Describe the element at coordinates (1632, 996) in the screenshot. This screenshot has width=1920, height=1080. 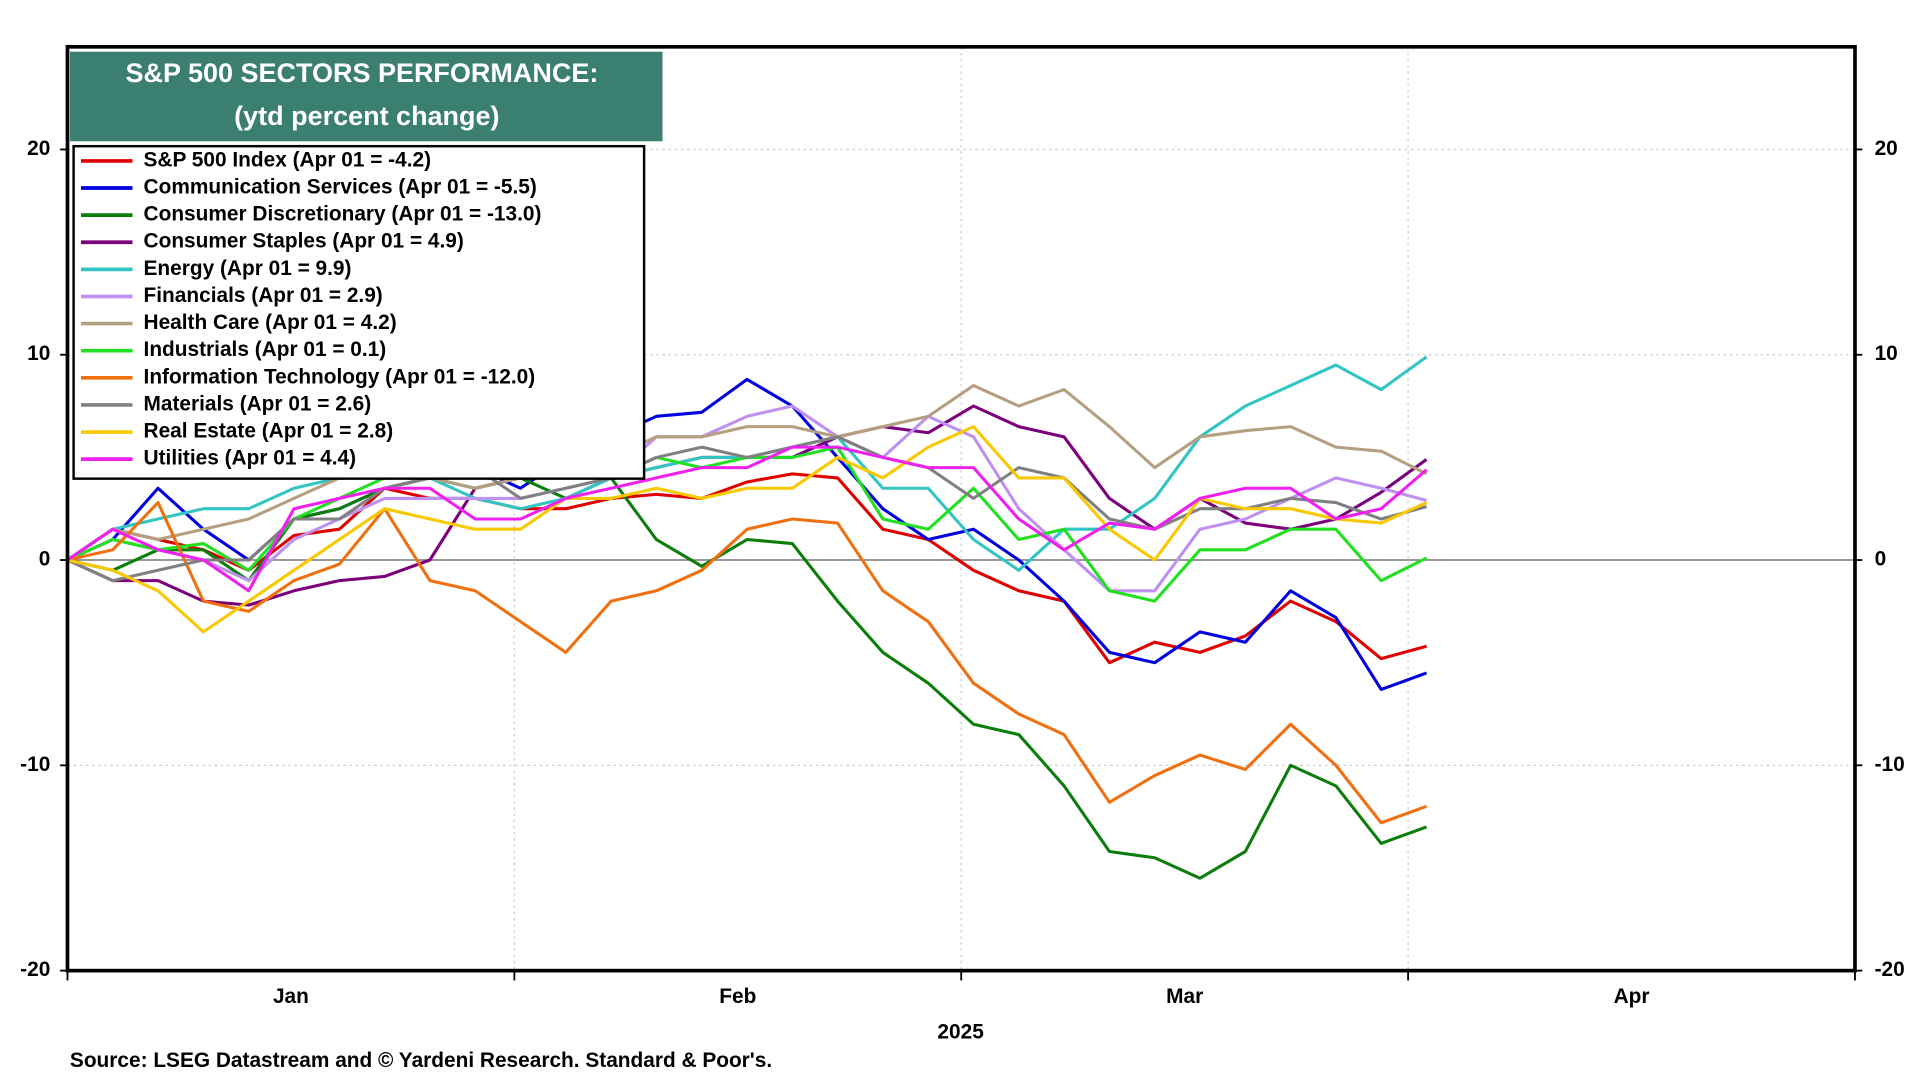
I see `x-tick-label: Apr` at that location.